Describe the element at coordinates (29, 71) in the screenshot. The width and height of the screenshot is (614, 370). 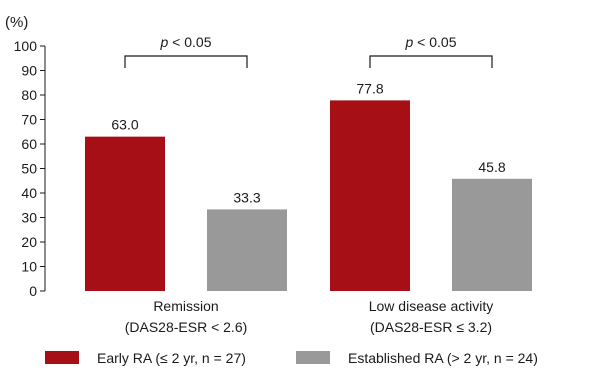
I see `y-tick-label: 90` at that location.